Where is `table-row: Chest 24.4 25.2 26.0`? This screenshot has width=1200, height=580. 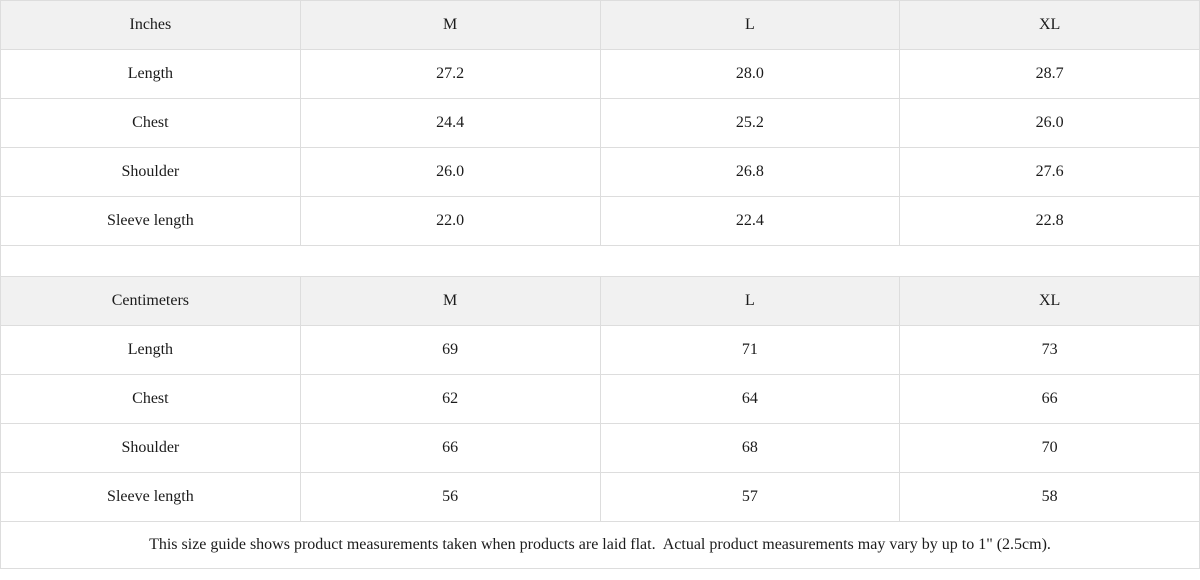
table-row: Chest 24.4 25.2 26.0 is located at coordinates (600, 123).